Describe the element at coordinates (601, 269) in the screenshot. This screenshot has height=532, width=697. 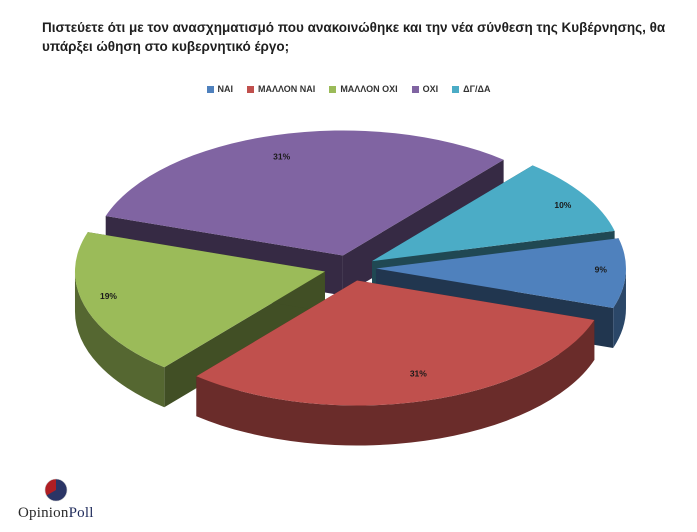
I see `slice-value-label: 9%` at that location.